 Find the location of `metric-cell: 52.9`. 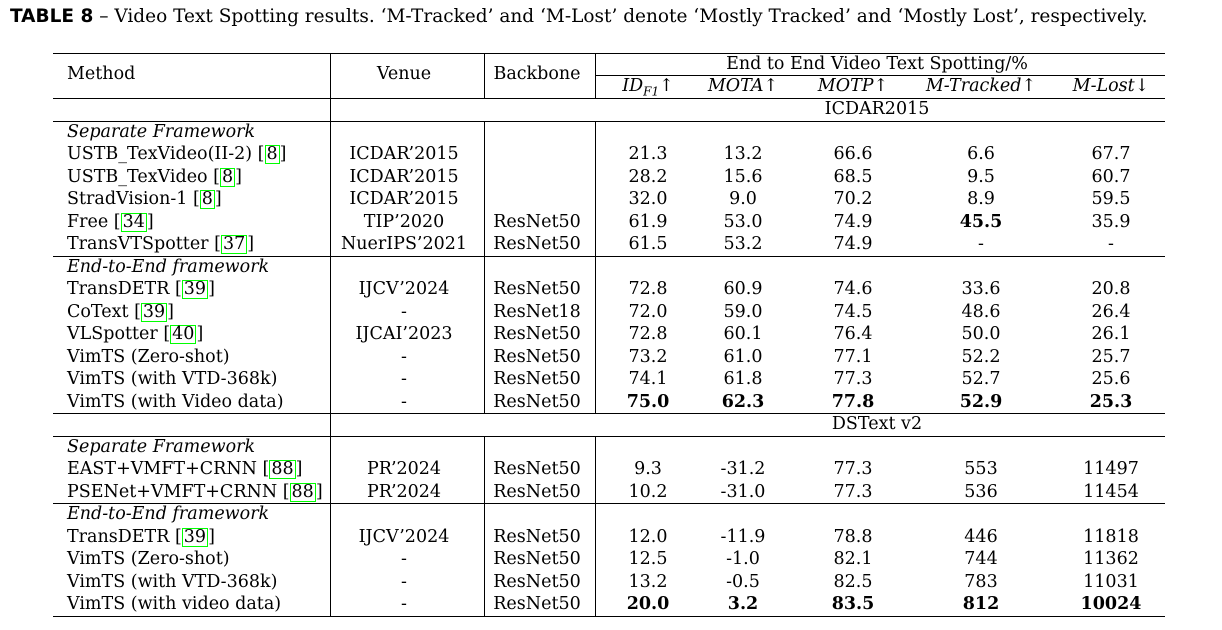

metric-cell: 52.9 is located at coordinates (981, 401).